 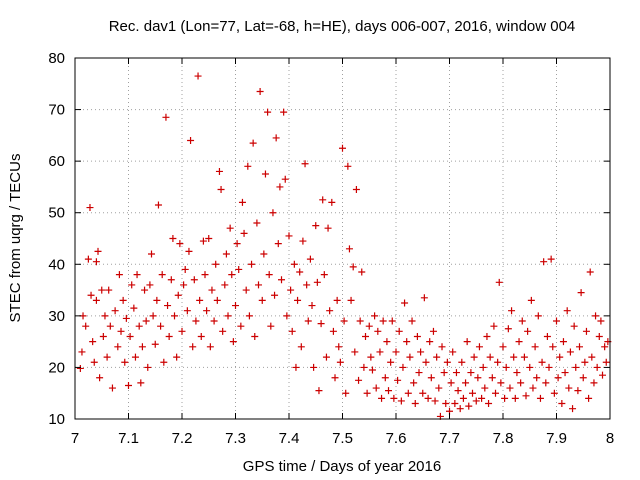 What do you see at coordinates (56, 110) in the screenshot?
I see `y-tick-label: 70` at bounding box center [56, 110].